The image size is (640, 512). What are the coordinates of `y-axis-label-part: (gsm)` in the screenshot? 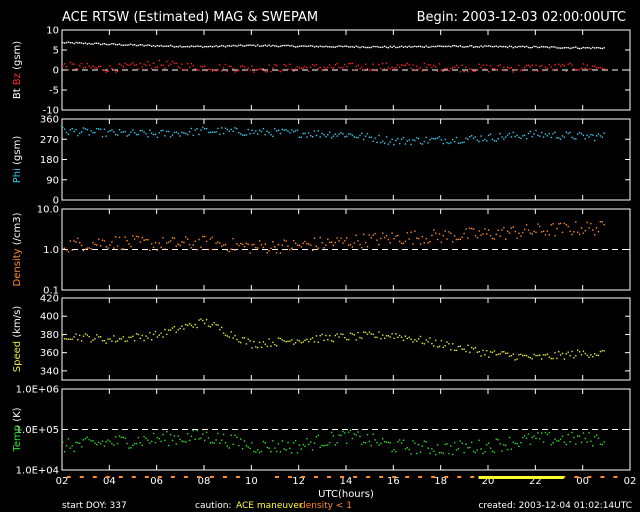 It's located at (17, 152).